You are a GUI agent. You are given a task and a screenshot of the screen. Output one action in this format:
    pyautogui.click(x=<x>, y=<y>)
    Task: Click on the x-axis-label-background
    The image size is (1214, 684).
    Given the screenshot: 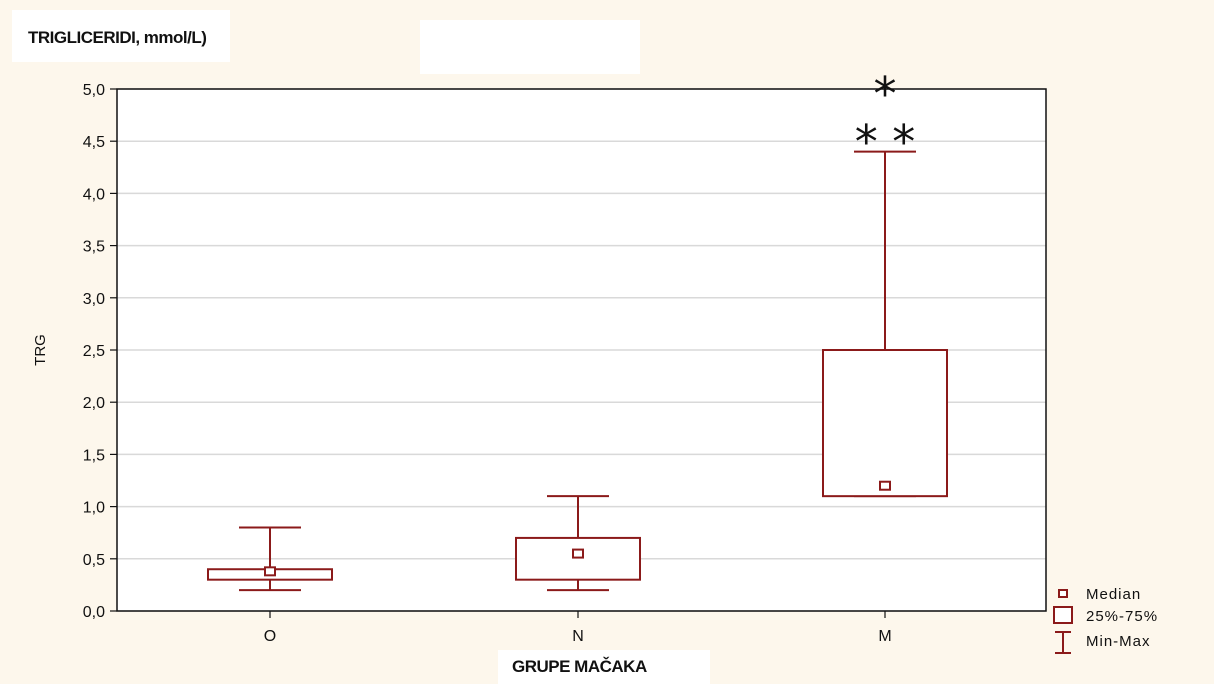 What is the action you would take?
    pyautogui.click(x=604, y=667)
    